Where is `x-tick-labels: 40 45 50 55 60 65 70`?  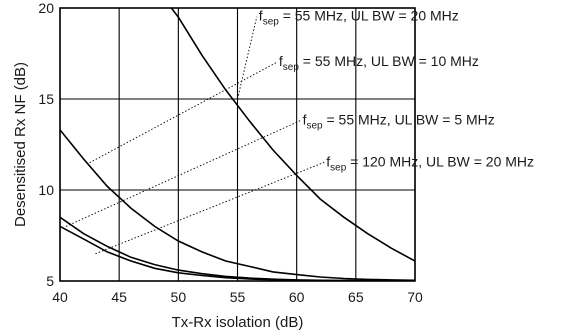
x-tick-labels: 40 45 50 55 60 65 70 is located at coordinates (237, 297).